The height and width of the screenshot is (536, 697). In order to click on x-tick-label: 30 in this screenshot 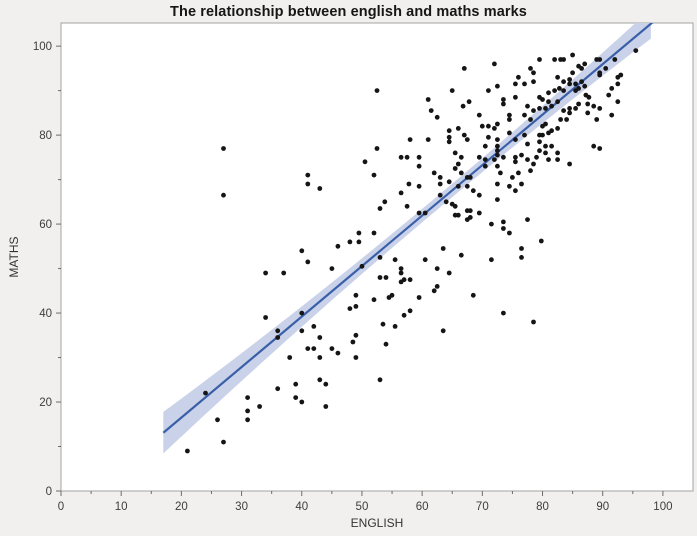, I will do `click(241, 507)`.